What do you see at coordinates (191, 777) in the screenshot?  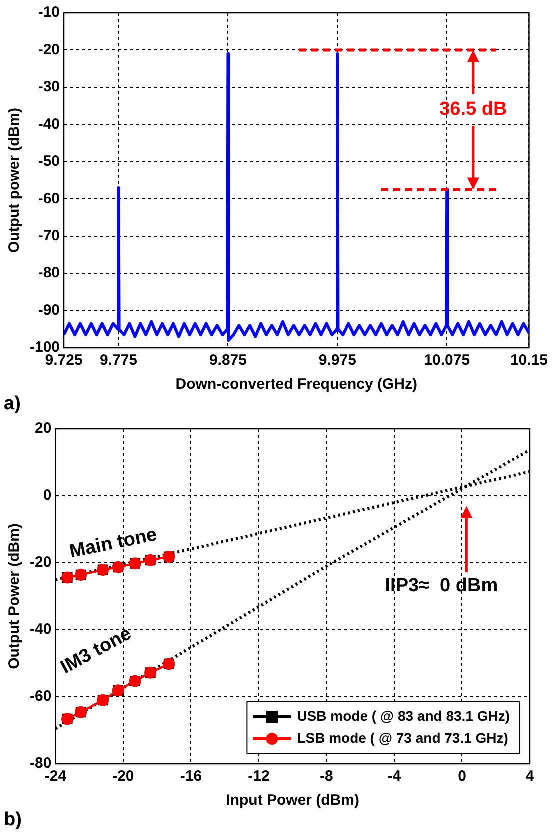 I see `x-tick-label: -16` at bounding box center [191, 777].